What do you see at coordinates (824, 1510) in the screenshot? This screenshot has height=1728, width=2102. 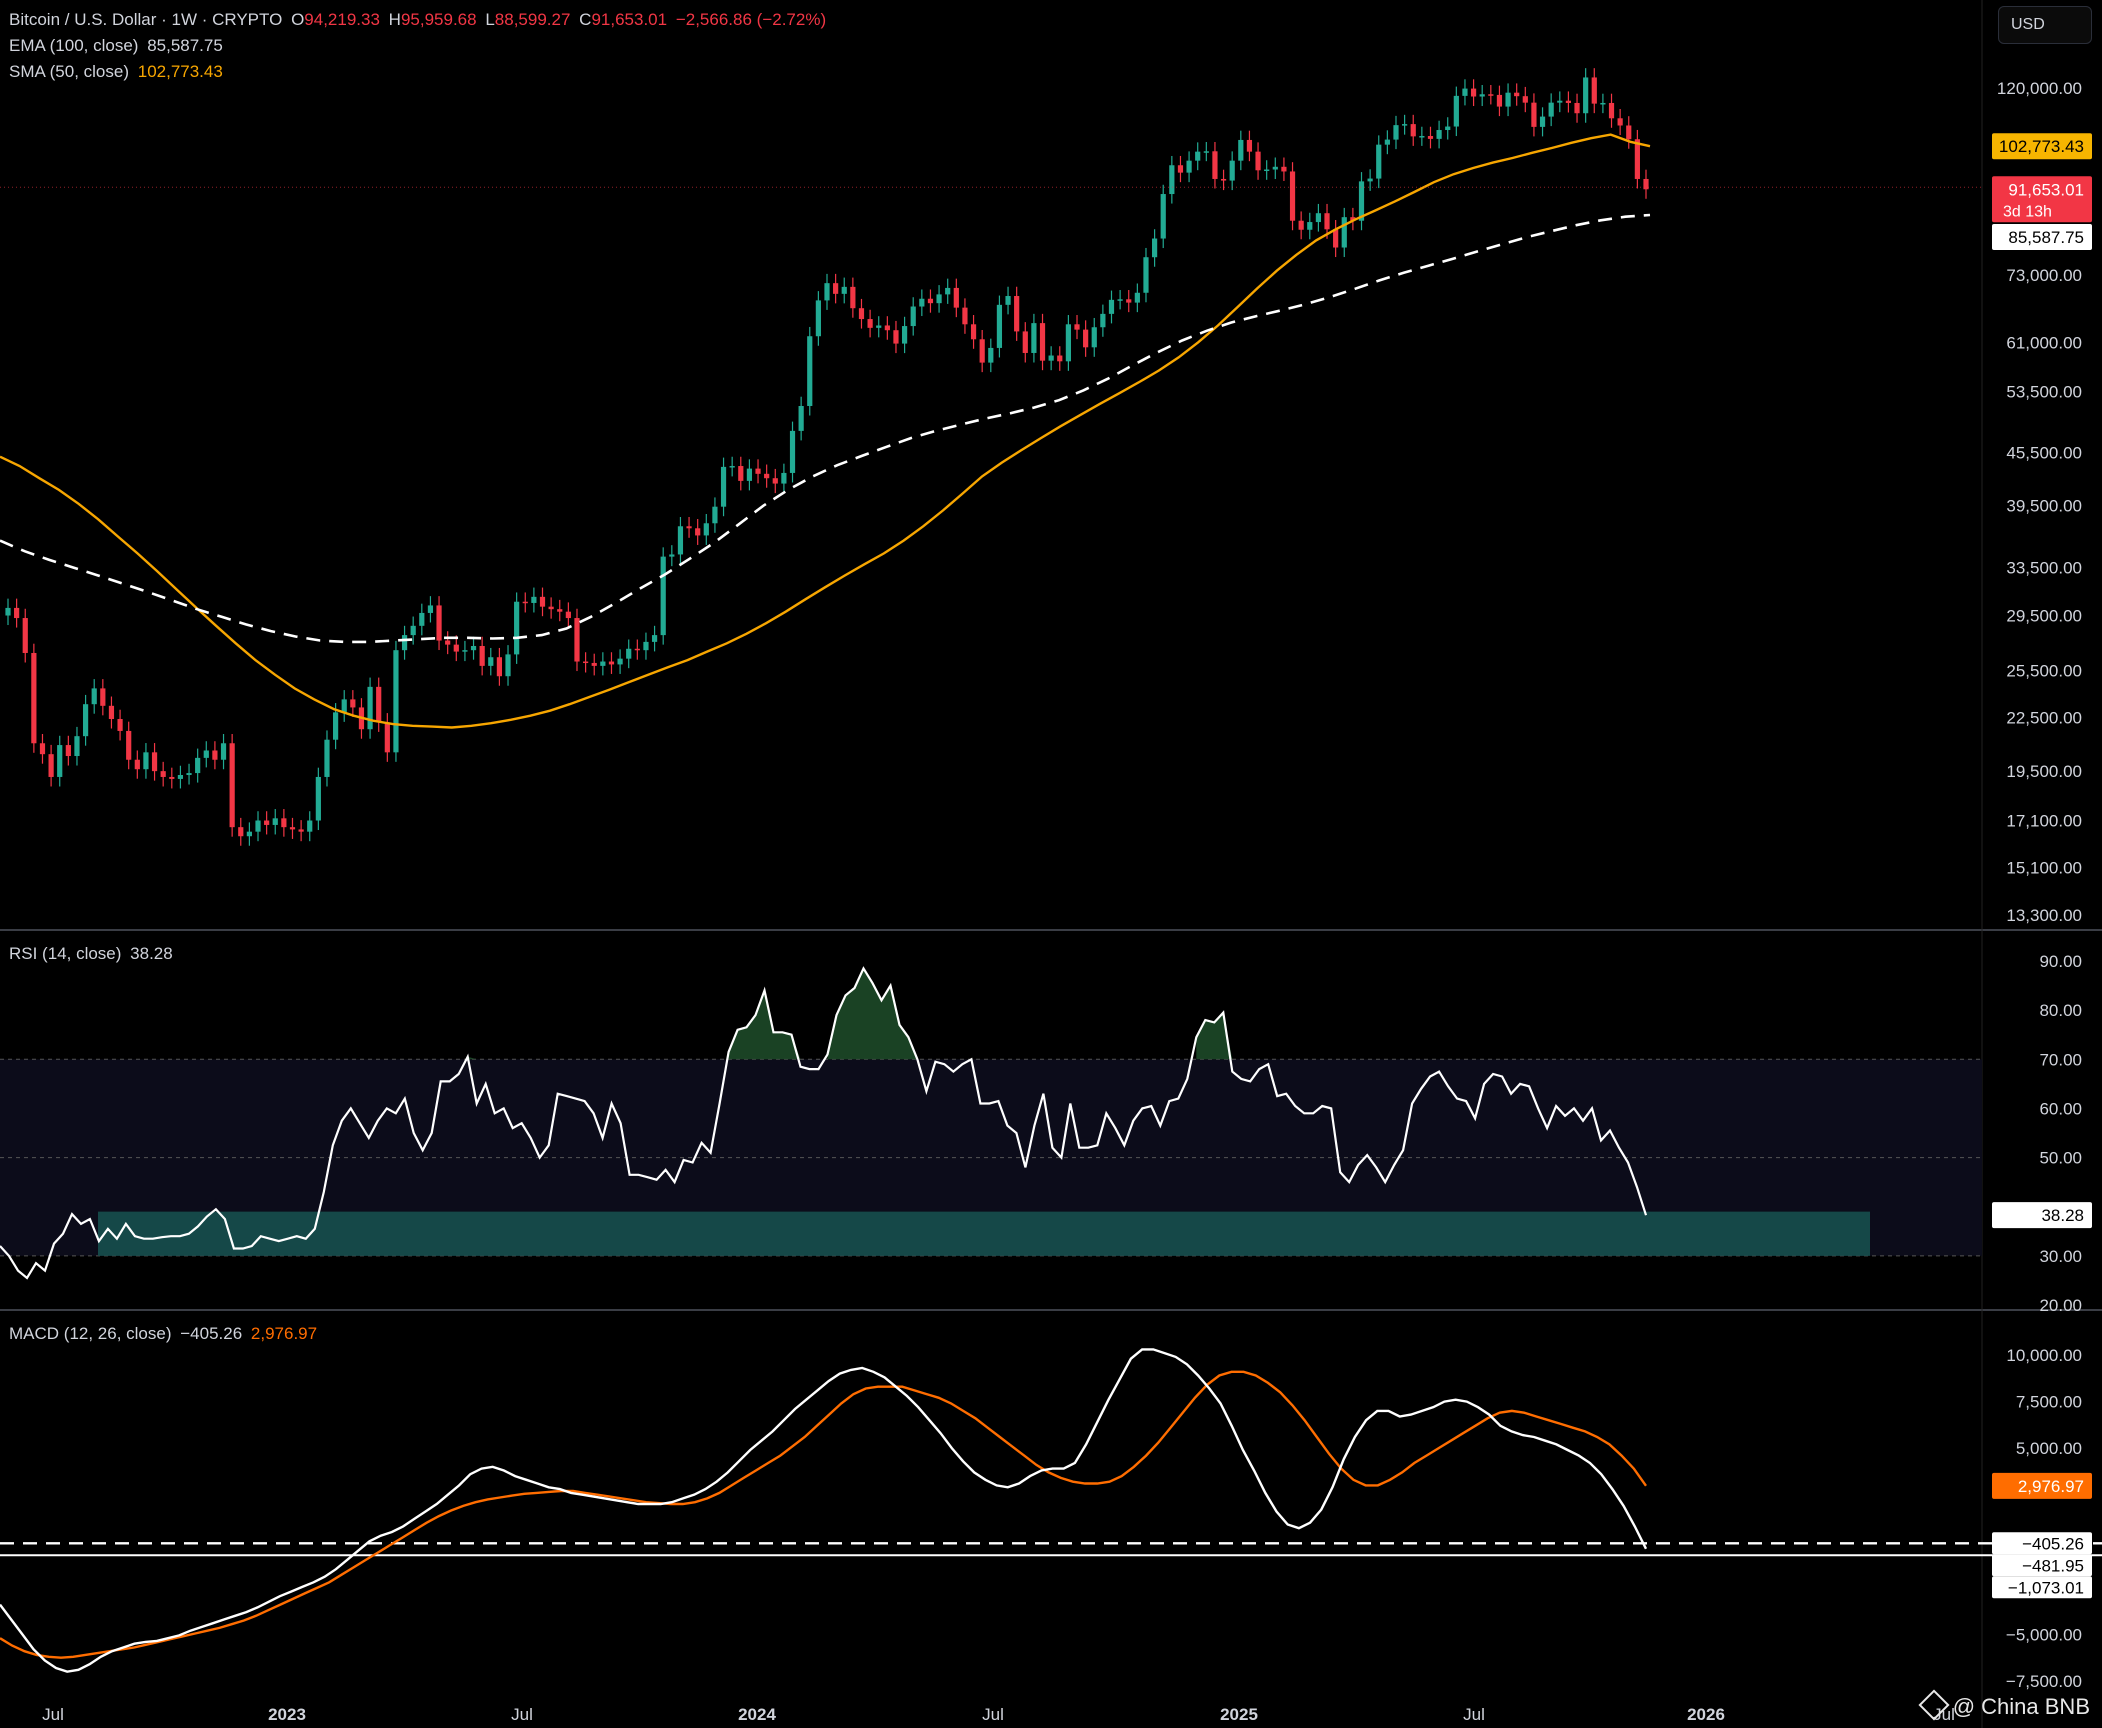 I see `macd-line` at bounding box center [824, 1510].